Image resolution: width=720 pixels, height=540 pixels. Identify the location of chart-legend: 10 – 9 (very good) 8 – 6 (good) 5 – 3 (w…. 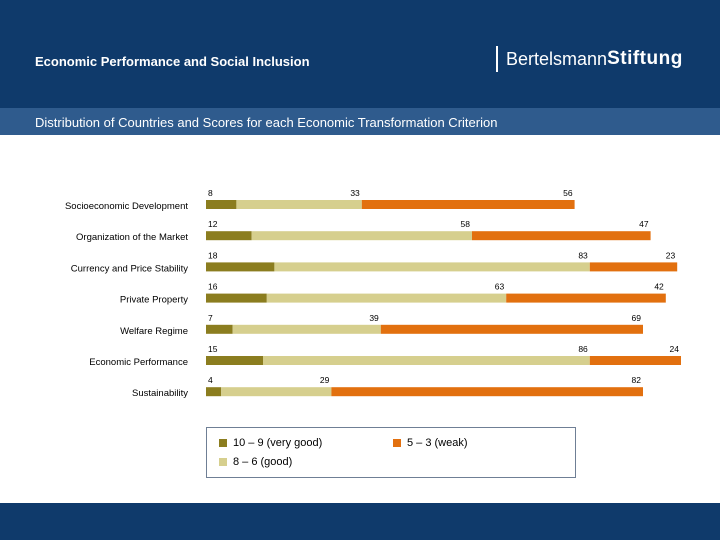
(391, 452).